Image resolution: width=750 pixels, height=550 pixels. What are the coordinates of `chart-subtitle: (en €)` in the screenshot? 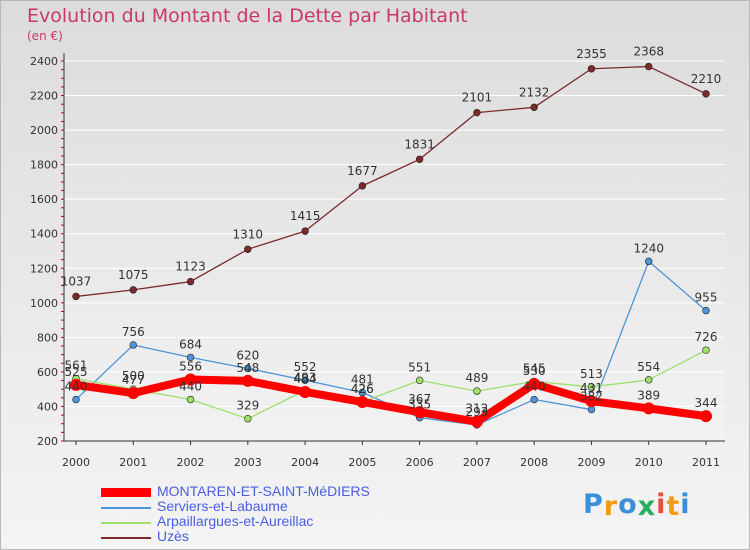 It's located at (45, 36).